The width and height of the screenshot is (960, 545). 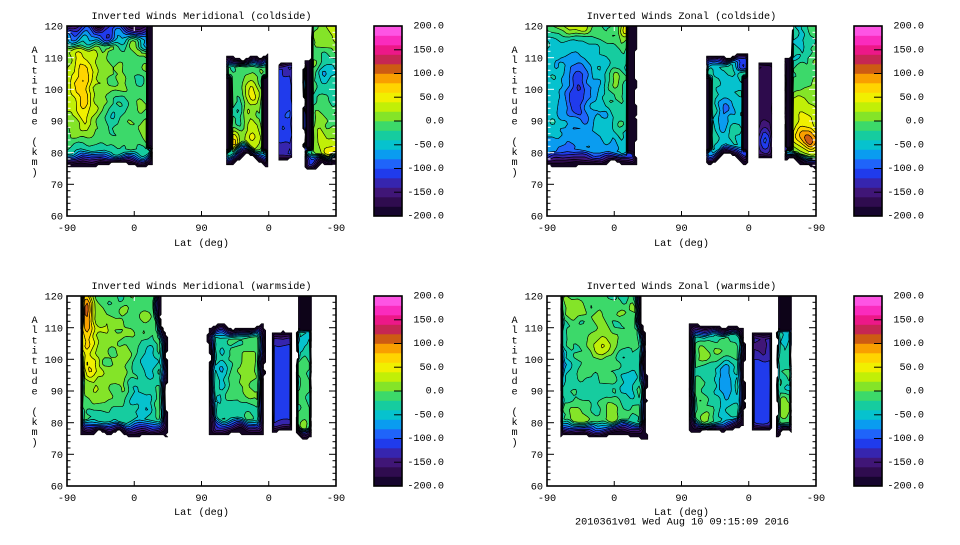 I want to click on svg-text:2010361v01 Wed Aug 10 09:15:09: 2010361v01 Wed Aug 10 09:15:09 2016, so click(x=682, y=523).